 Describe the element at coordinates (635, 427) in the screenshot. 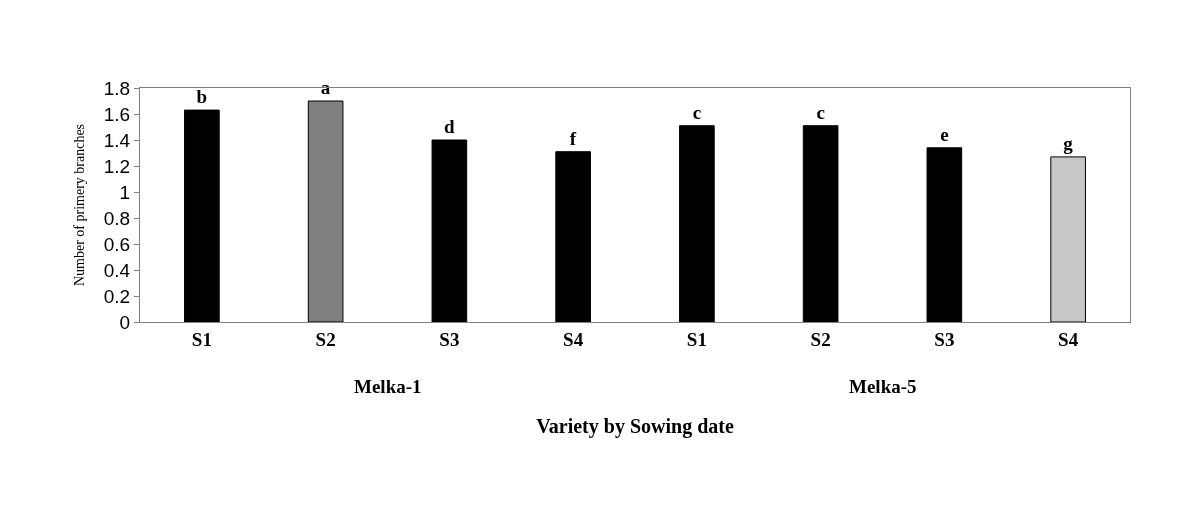

I see `x-axis-title: Variety by Sowing date` at that location.